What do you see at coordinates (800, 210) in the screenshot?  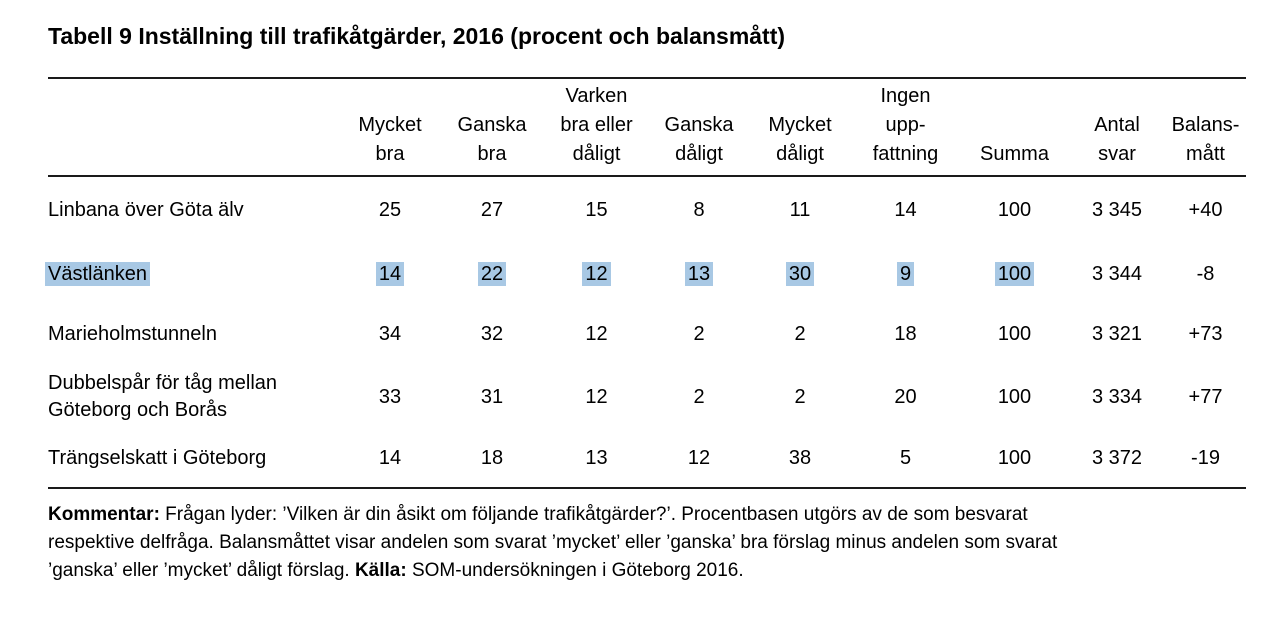 I see `cell-value: 11` at bounding box center [800, 210].